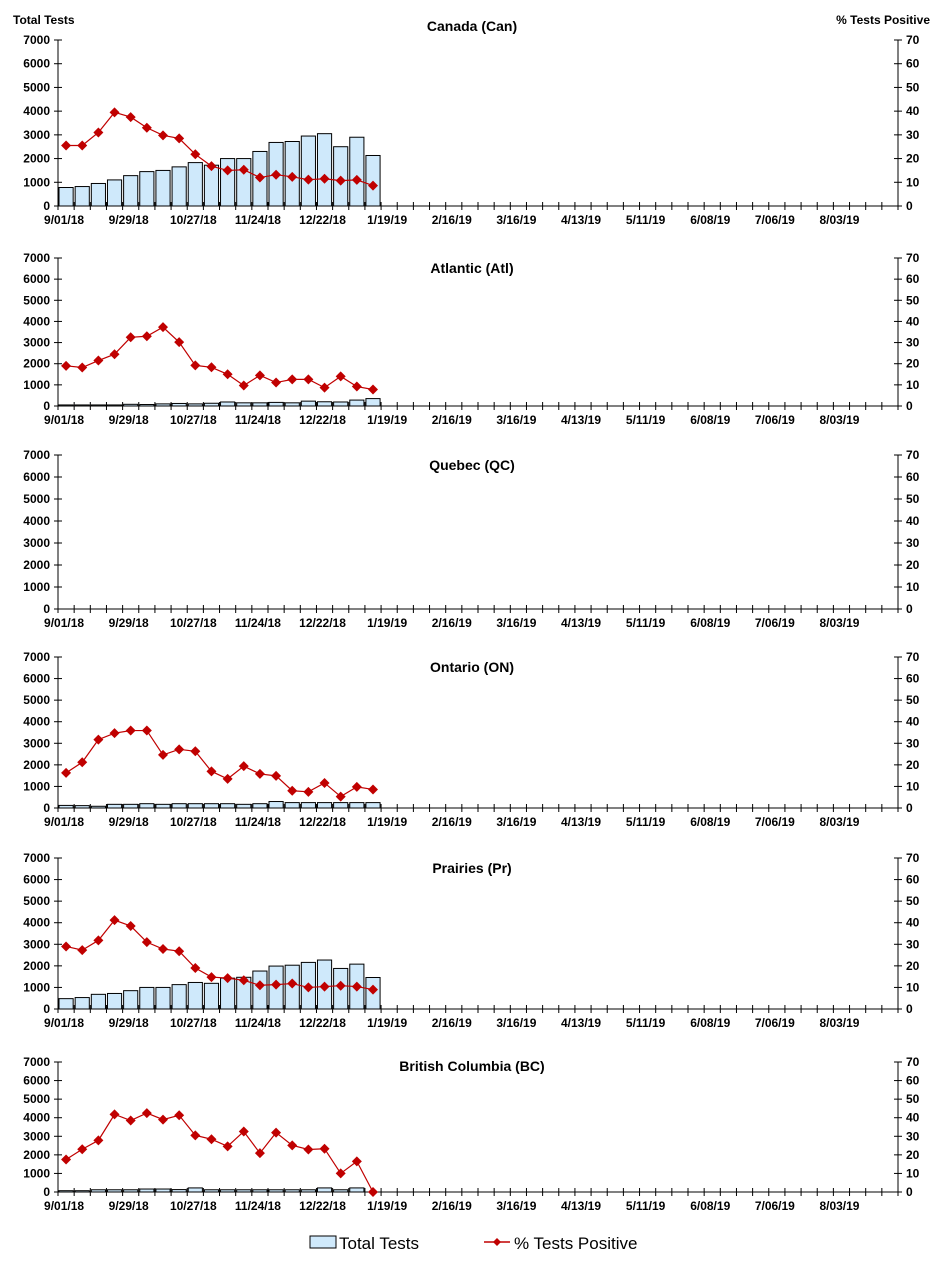 Image resolution: width=944 pixels, height=1270 pixels. I want to click on right-tick-label: 40, so click(913, 923).